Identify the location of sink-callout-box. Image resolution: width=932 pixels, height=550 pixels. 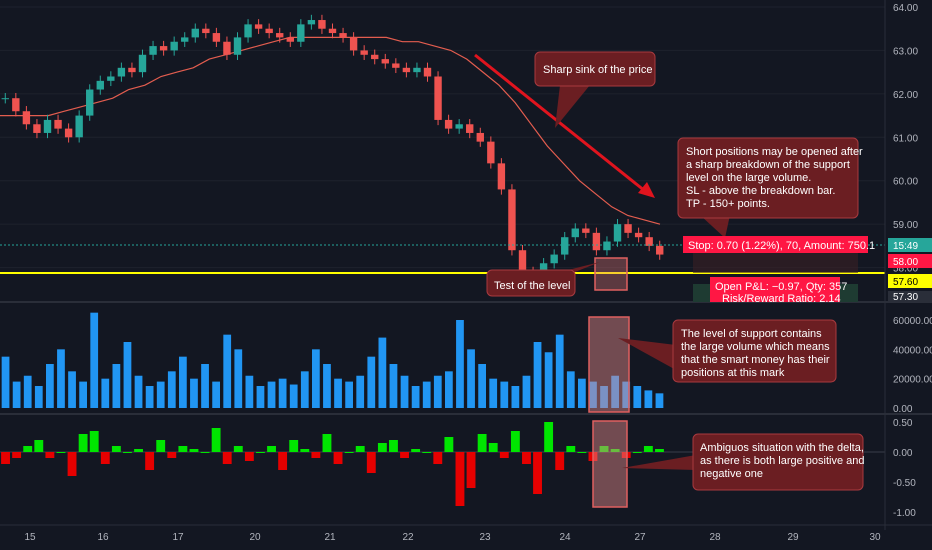
(595, 69).